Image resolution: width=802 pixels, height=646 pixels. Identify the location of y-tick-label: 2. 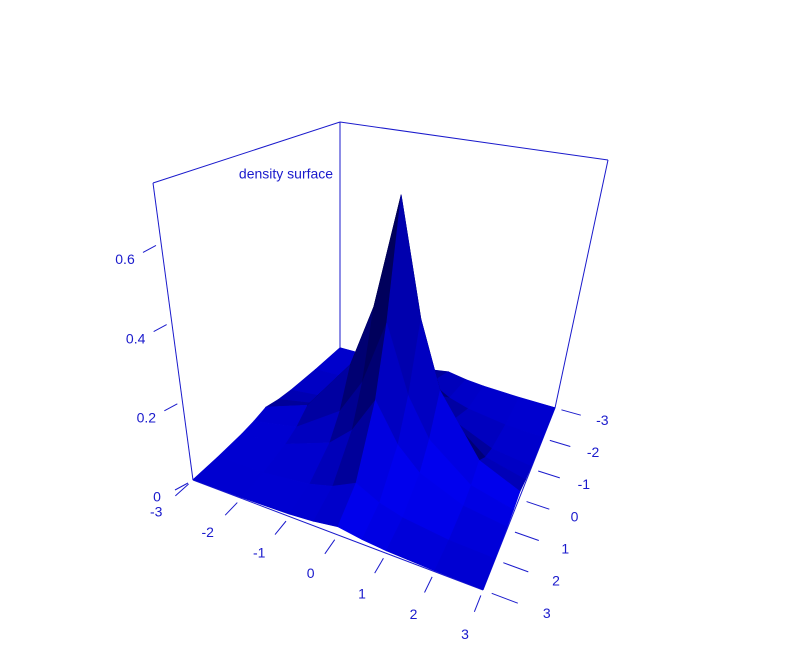
(556, 581).